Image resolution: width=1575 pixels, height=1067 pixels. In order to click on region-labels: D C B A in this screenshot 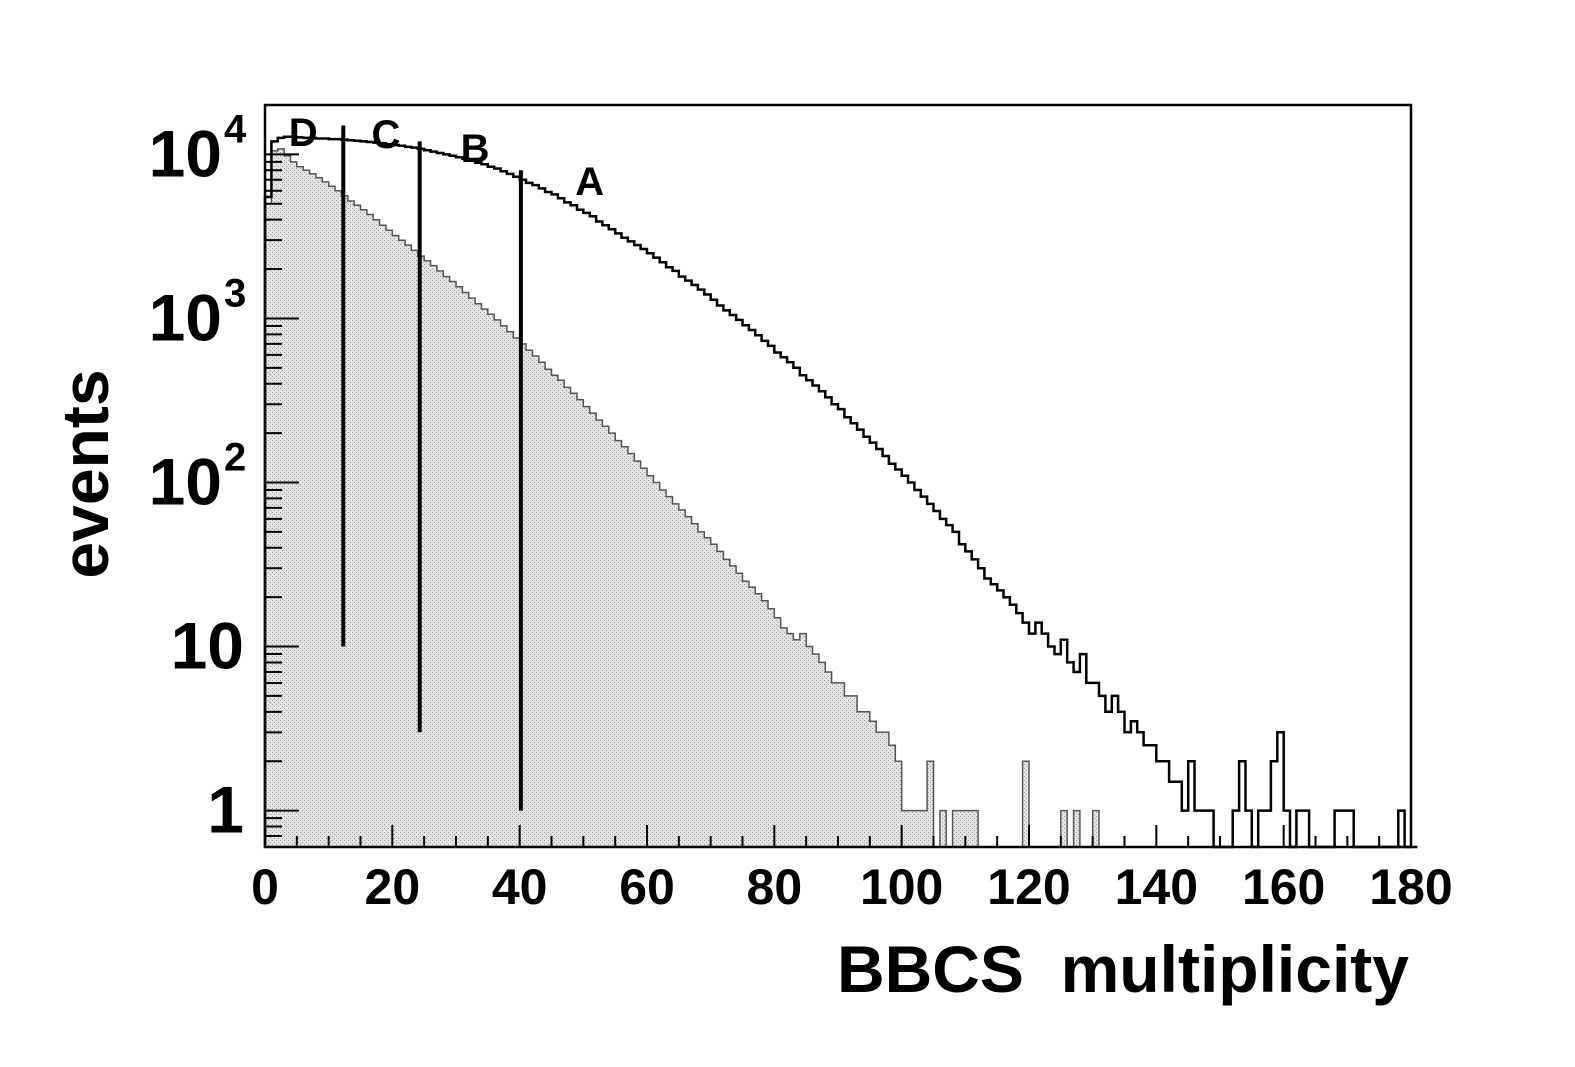, I will do `click(446, 157)`.